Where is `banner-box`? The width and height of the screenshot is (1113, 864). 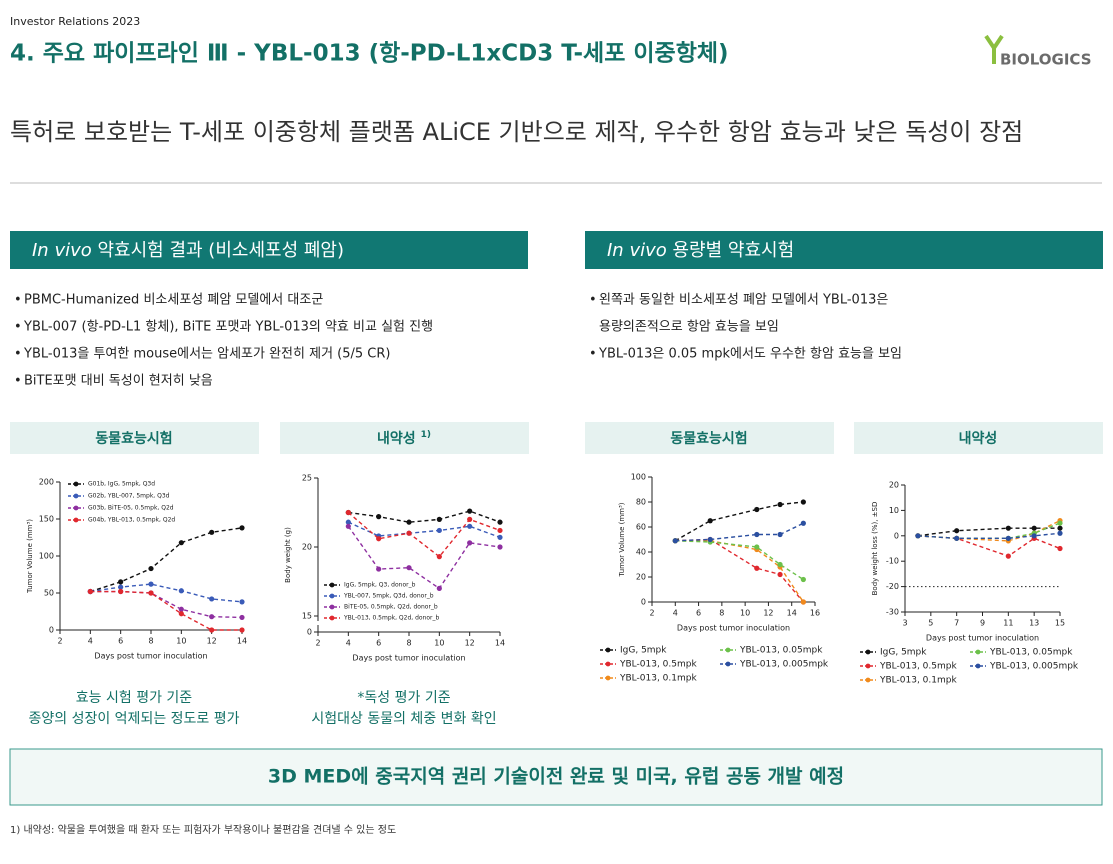
banner-box is located at coordinates (556, 777).